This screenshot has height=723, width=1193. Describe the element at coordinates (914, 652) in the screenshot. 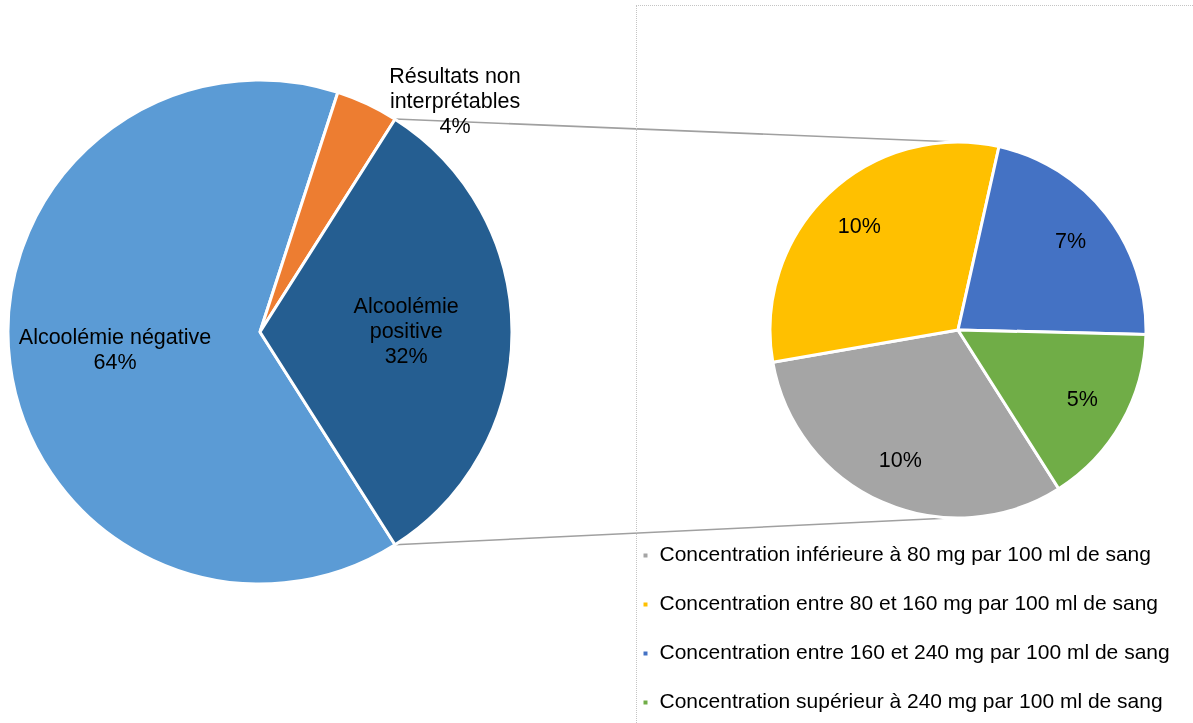

I see `legend-label: Concentration entre 160 et 240 mg par 100 ml de sang` at that location.